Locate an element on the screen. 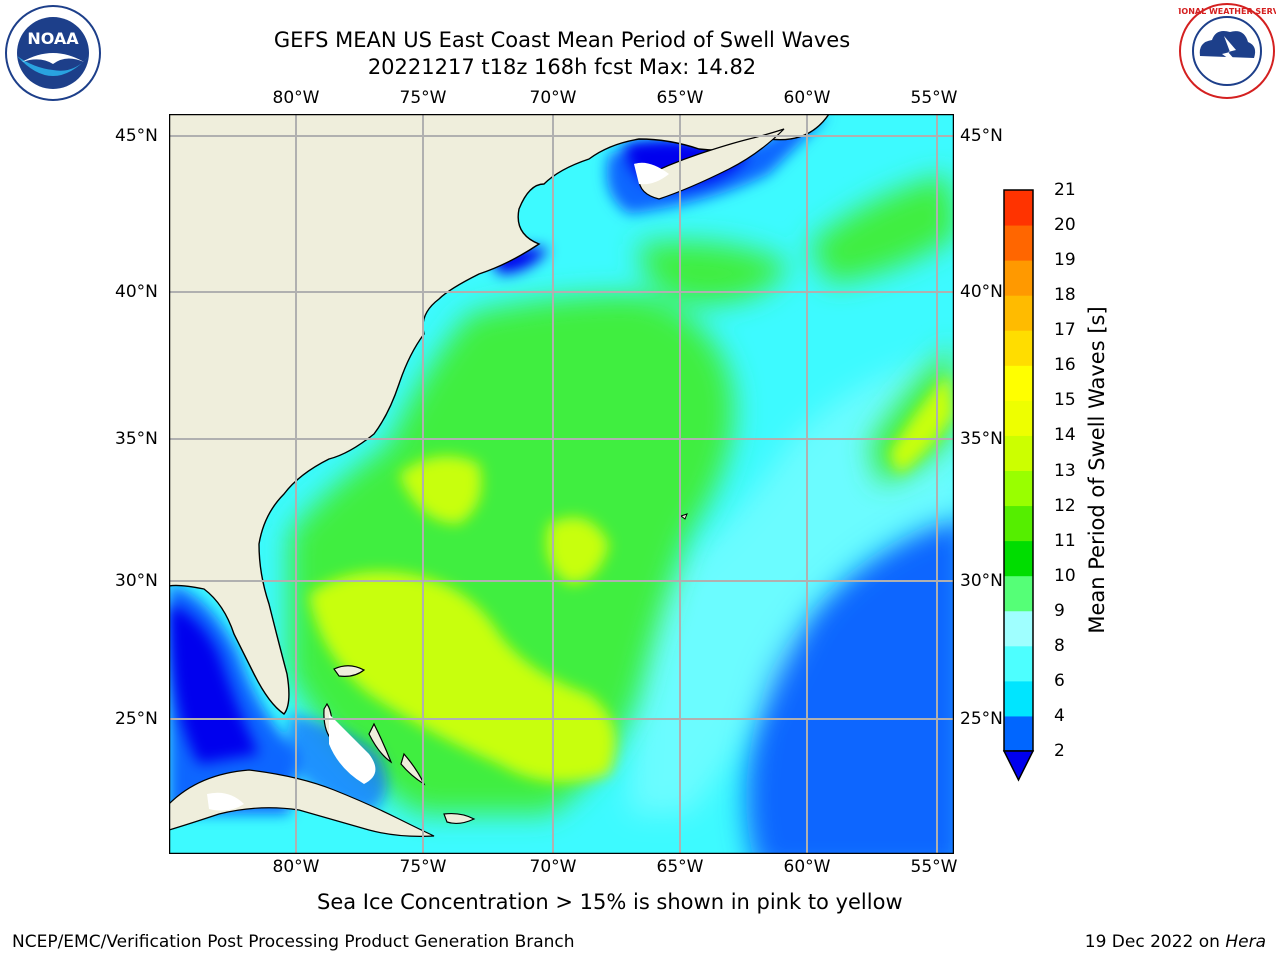 The width and height of the screenshot is (1280, 960). colorbar-tick-label: 12 is located at coordinates (1065, 505).